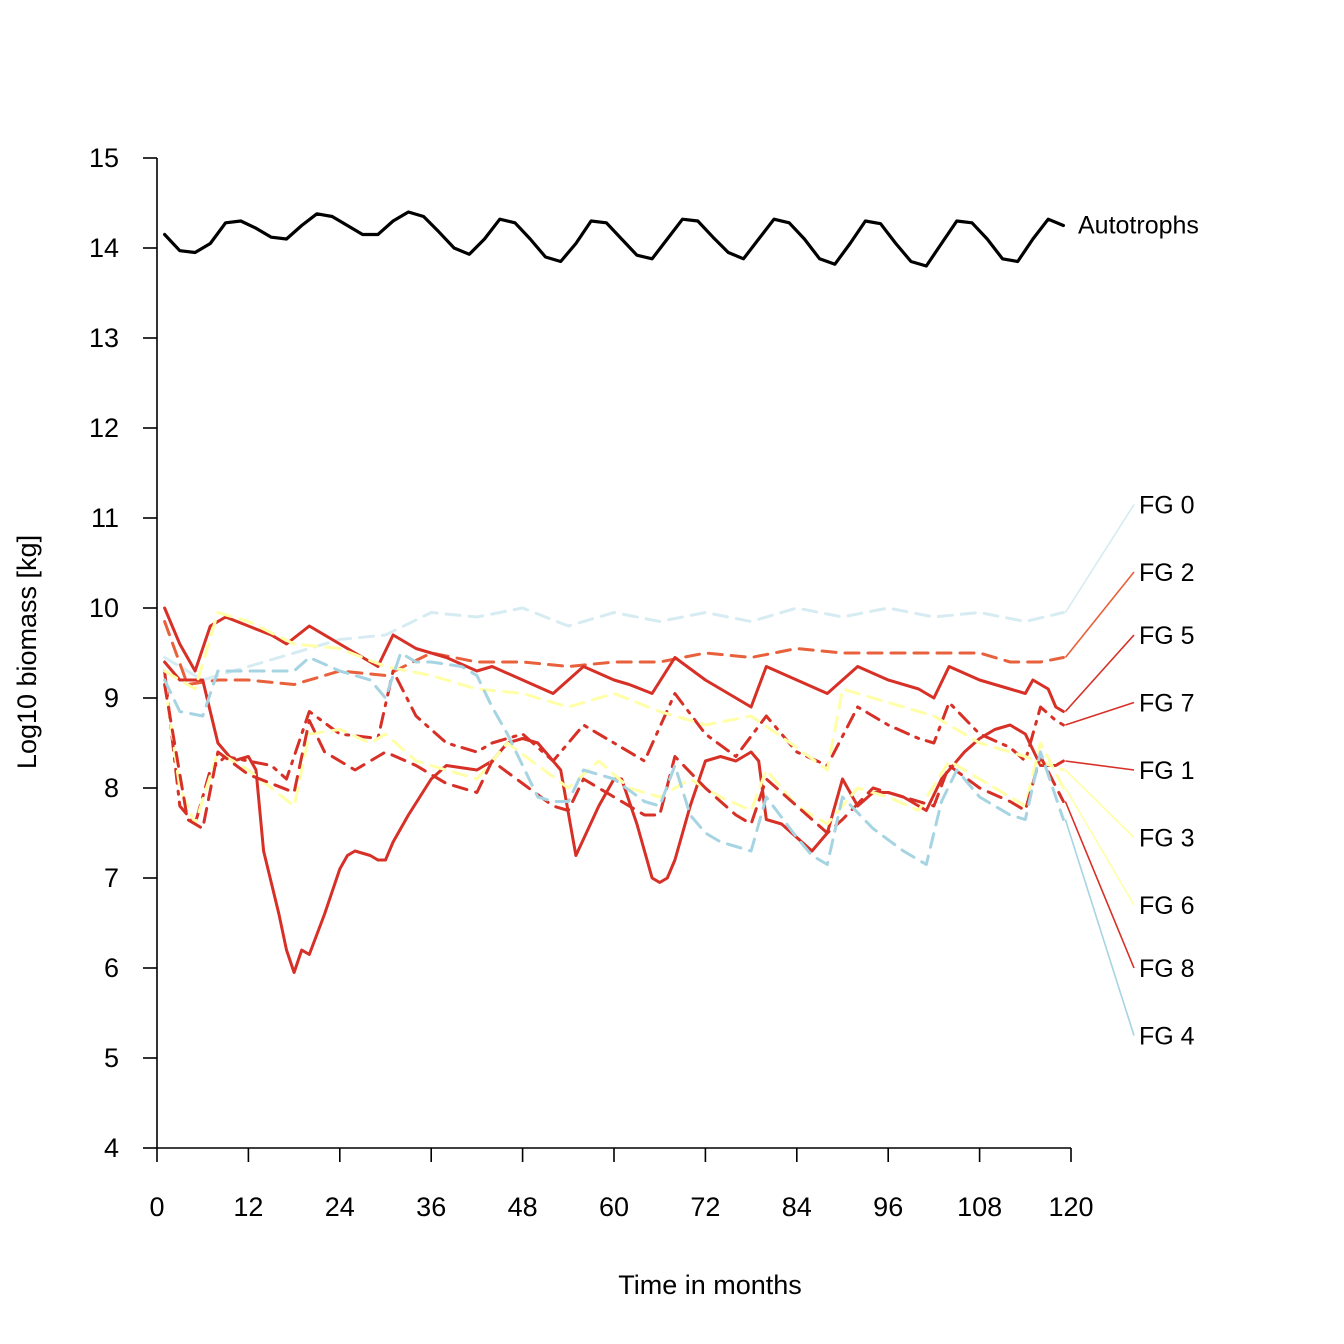 Image resolution: width=1344 pixels, height=1344 pixels. Describe the element at coordinates (1138, 226) in the screenshot. I see `series-label-autotrophs: Autotrophs` at that location.